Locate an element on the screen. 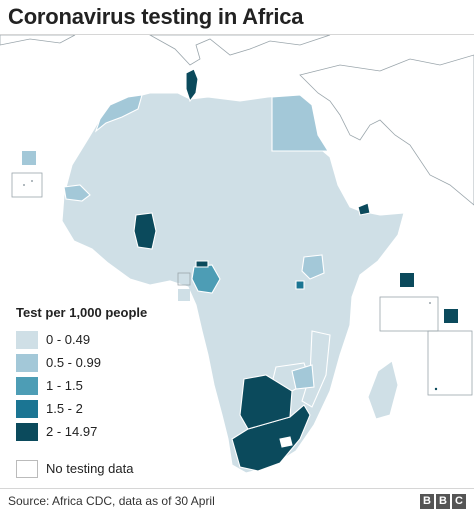 The width and height of the screenshot is (474, 513). djibouti is located at coordinates (364, 209).